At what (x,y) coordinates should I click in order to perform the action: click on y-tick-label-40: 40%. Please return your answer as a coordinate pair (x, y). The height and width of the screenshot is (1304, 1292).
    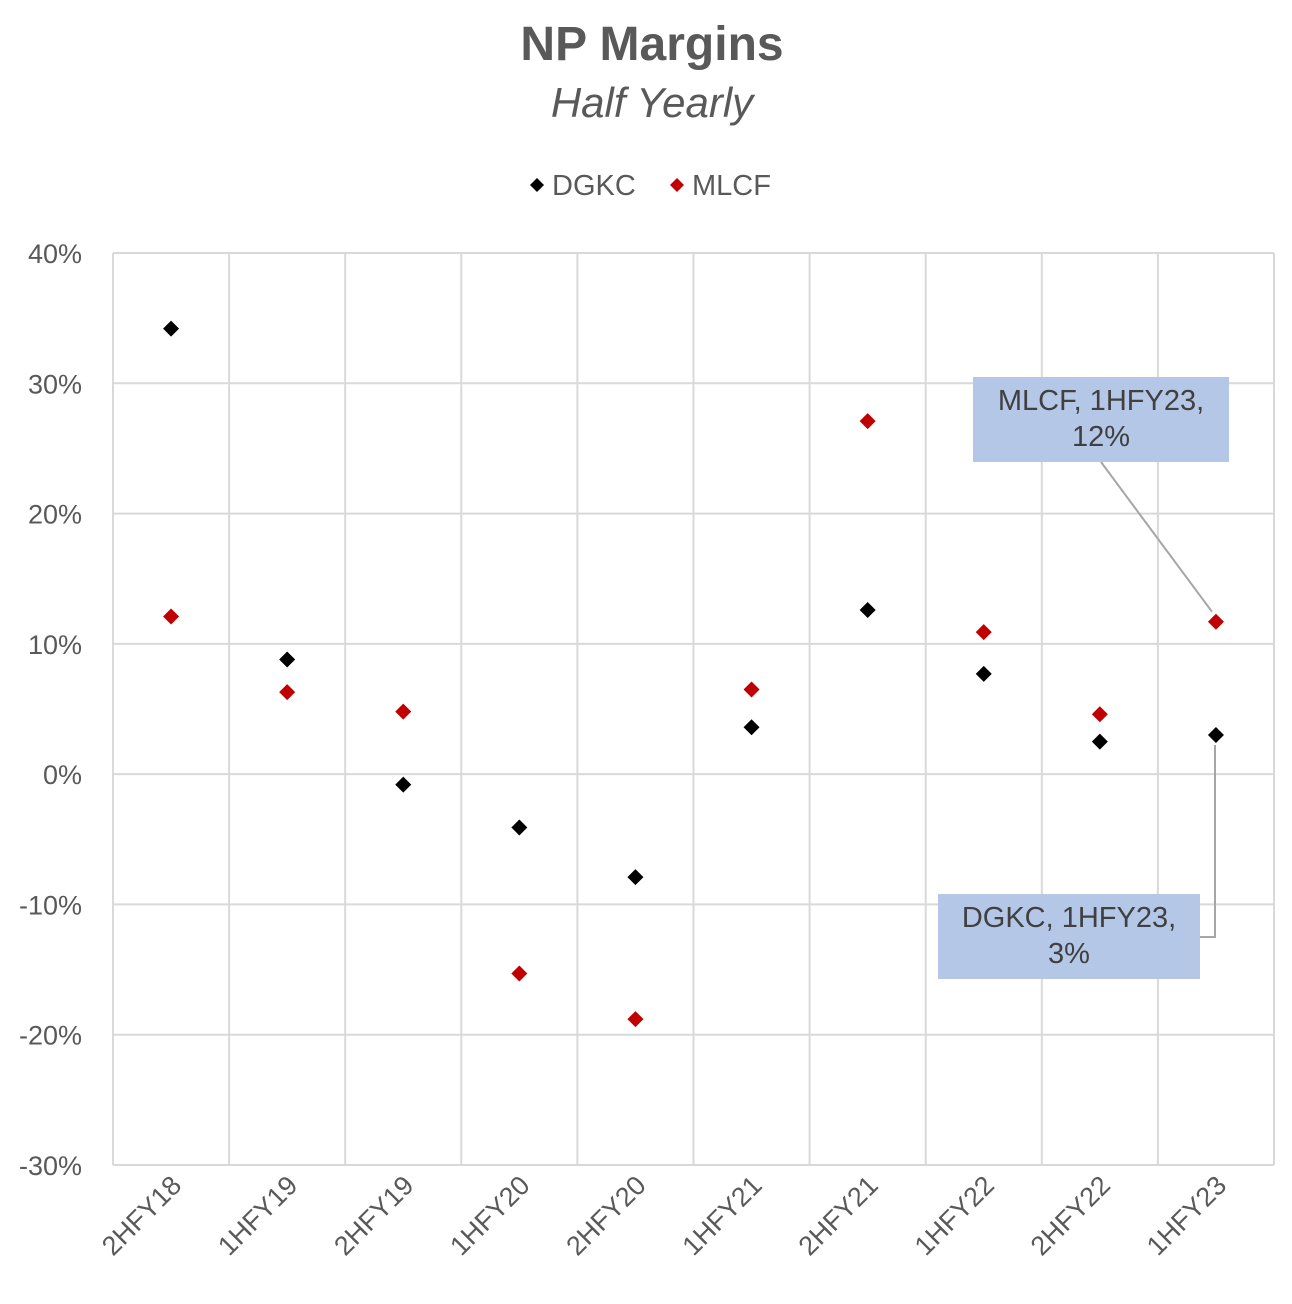
    Looking at the image, I should click on (55, 254).